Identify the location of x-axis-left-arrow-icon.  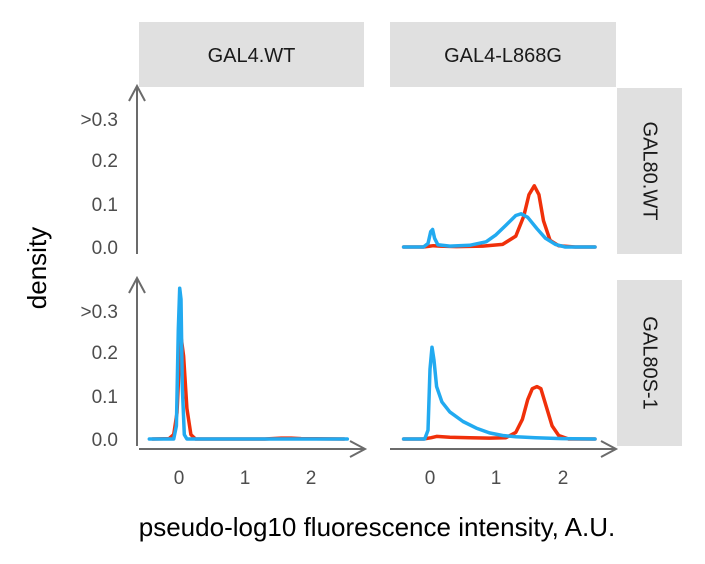
(358, 449).